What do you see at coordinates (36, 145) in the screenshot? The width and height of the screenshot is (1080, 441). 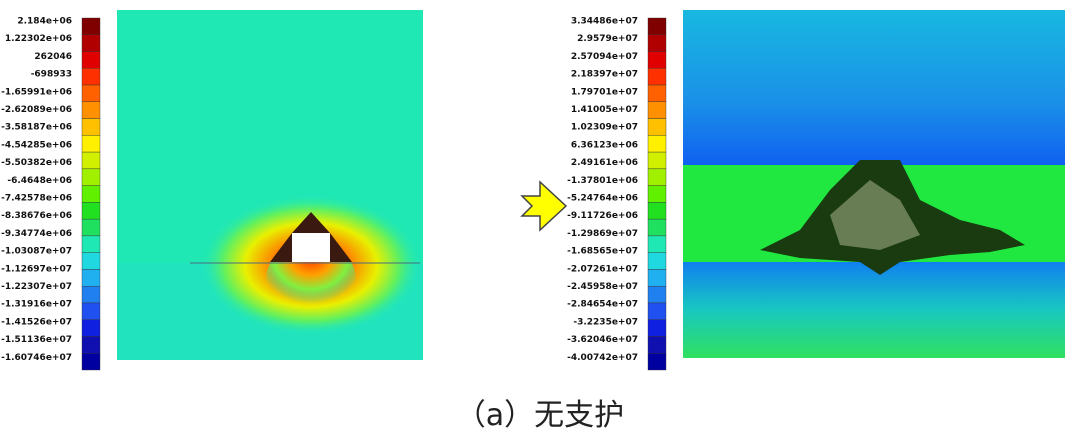 I see `legend-label: -4.54285e+06` at bounding box center [36, 145].